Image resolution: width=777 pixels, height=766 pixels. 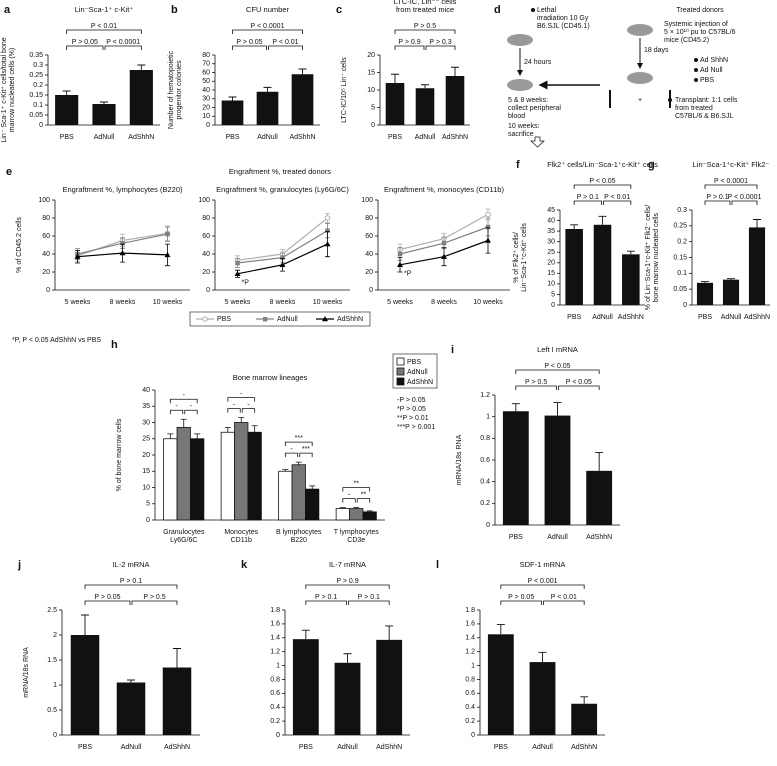 I want to click on y-tick-label: 1, so click(x=55, y=685).